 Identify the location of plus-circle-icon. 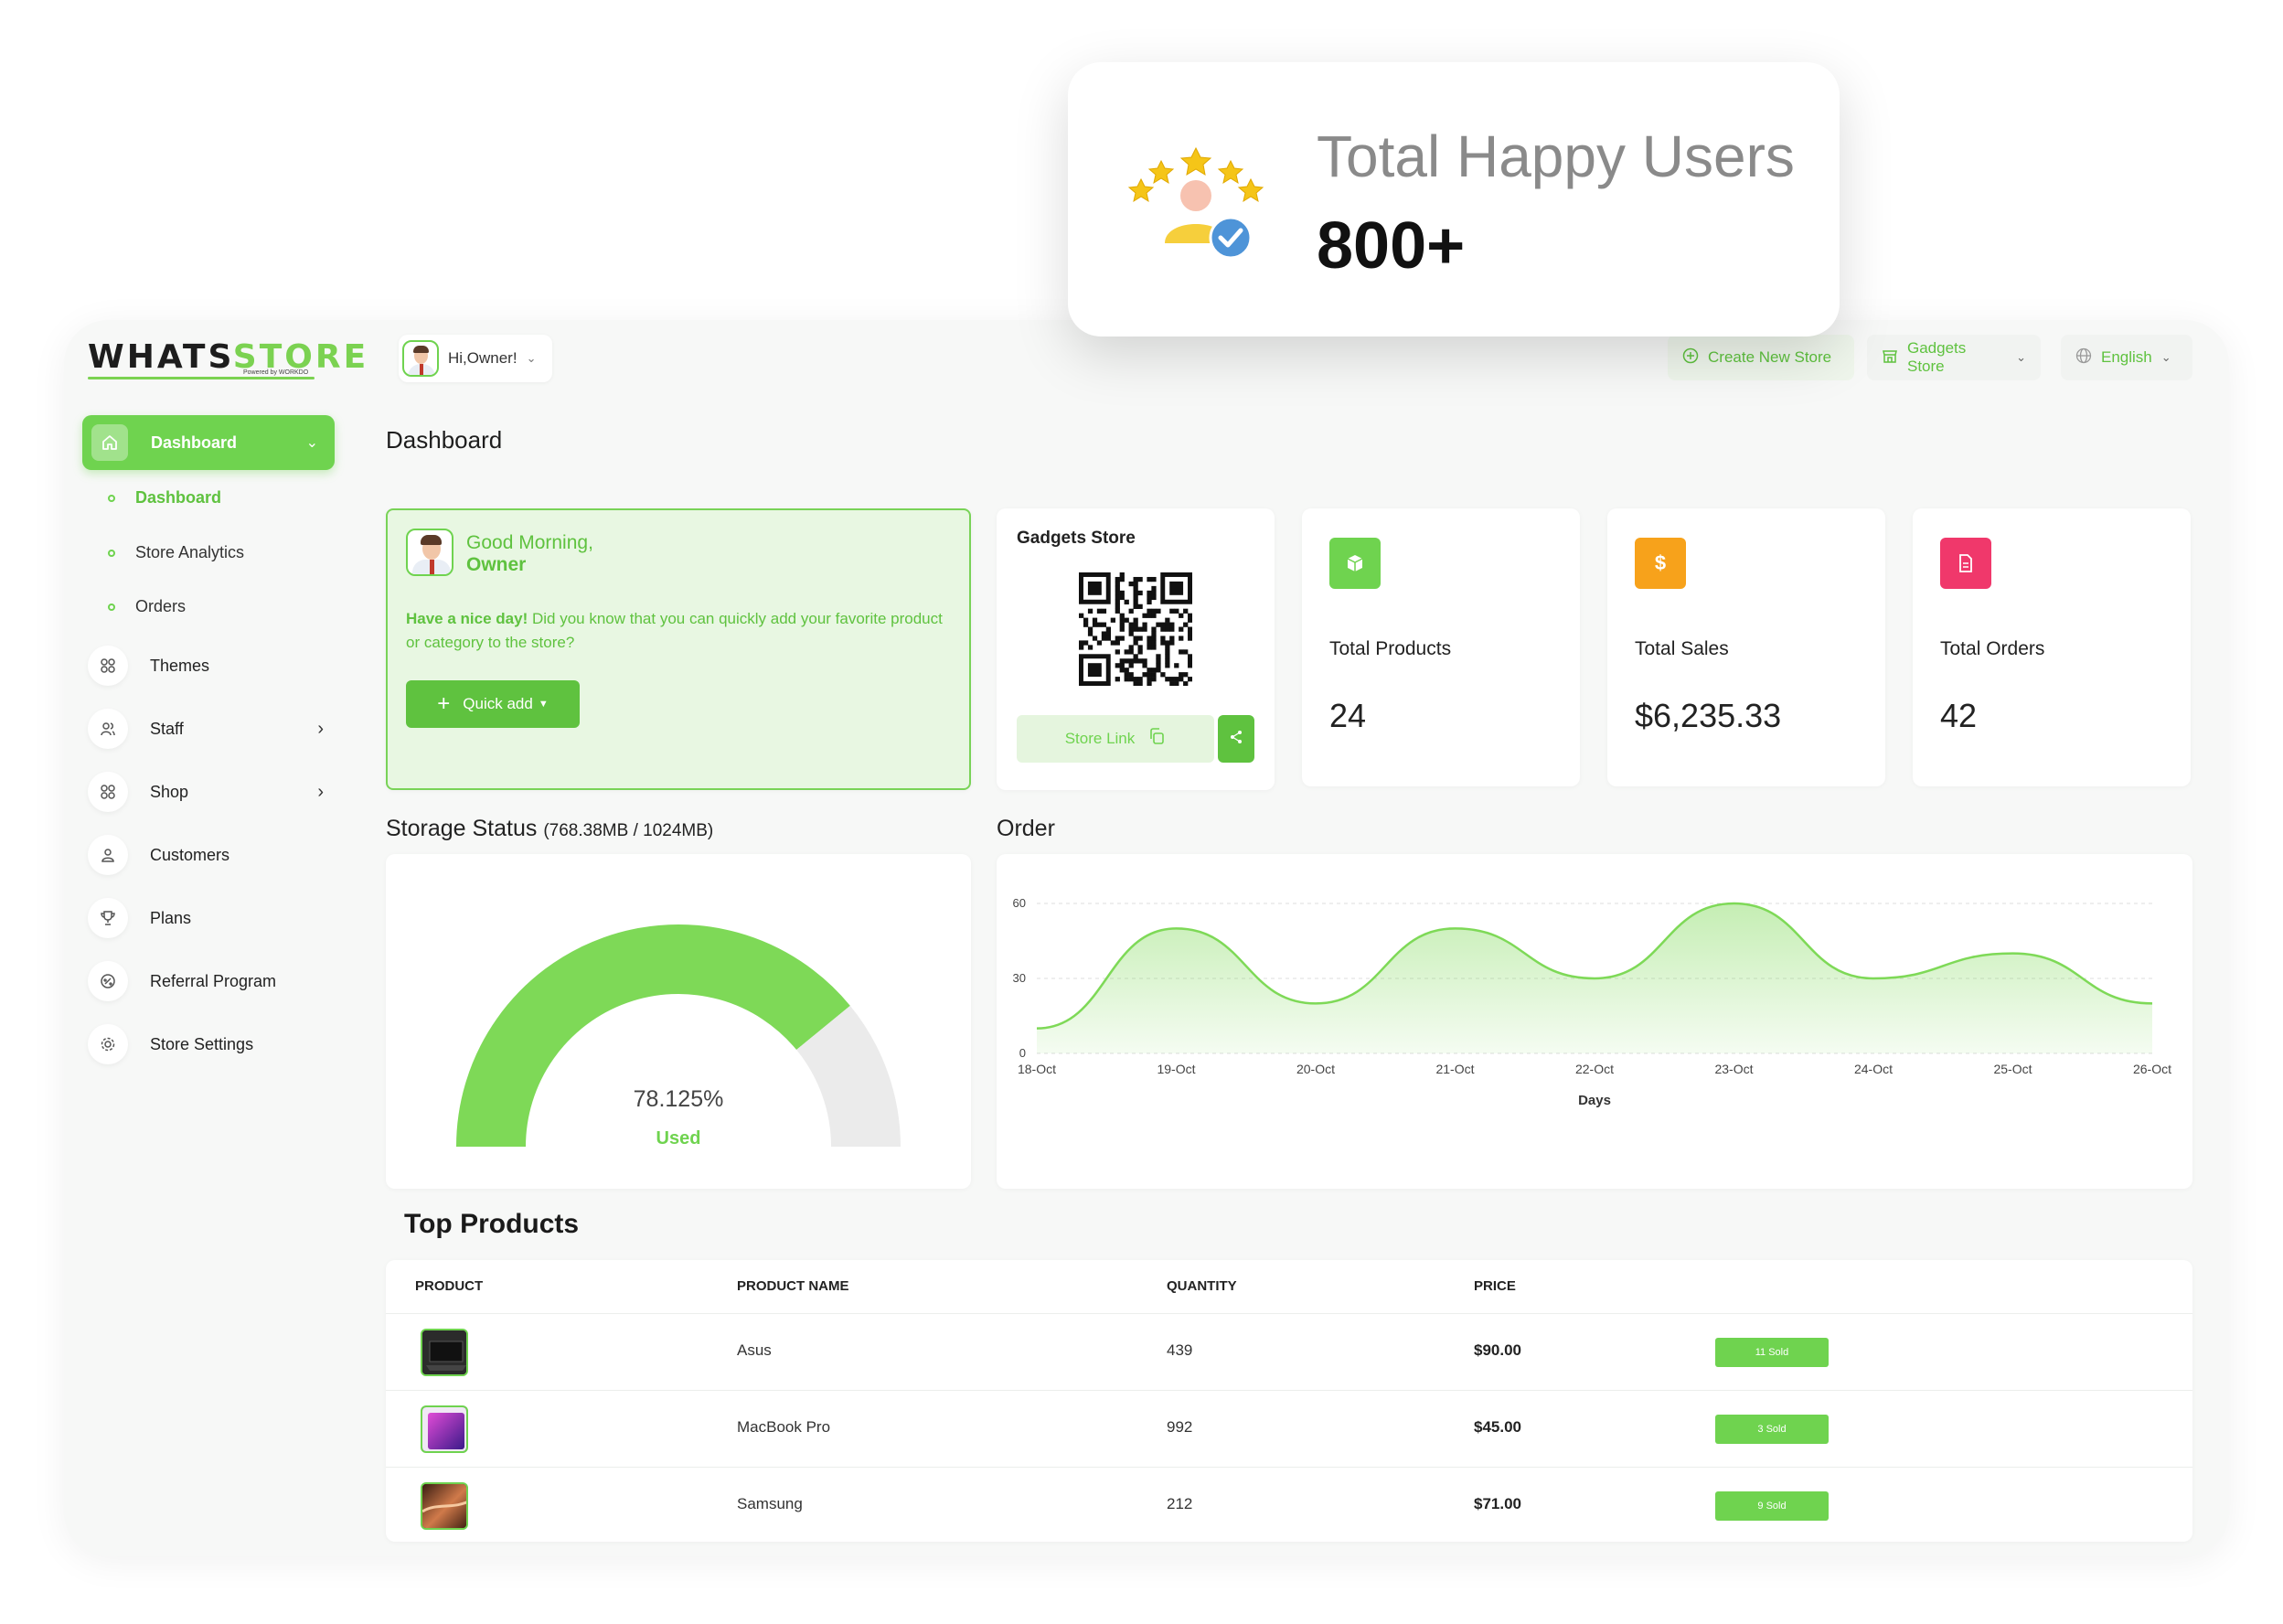
(1690, 358).